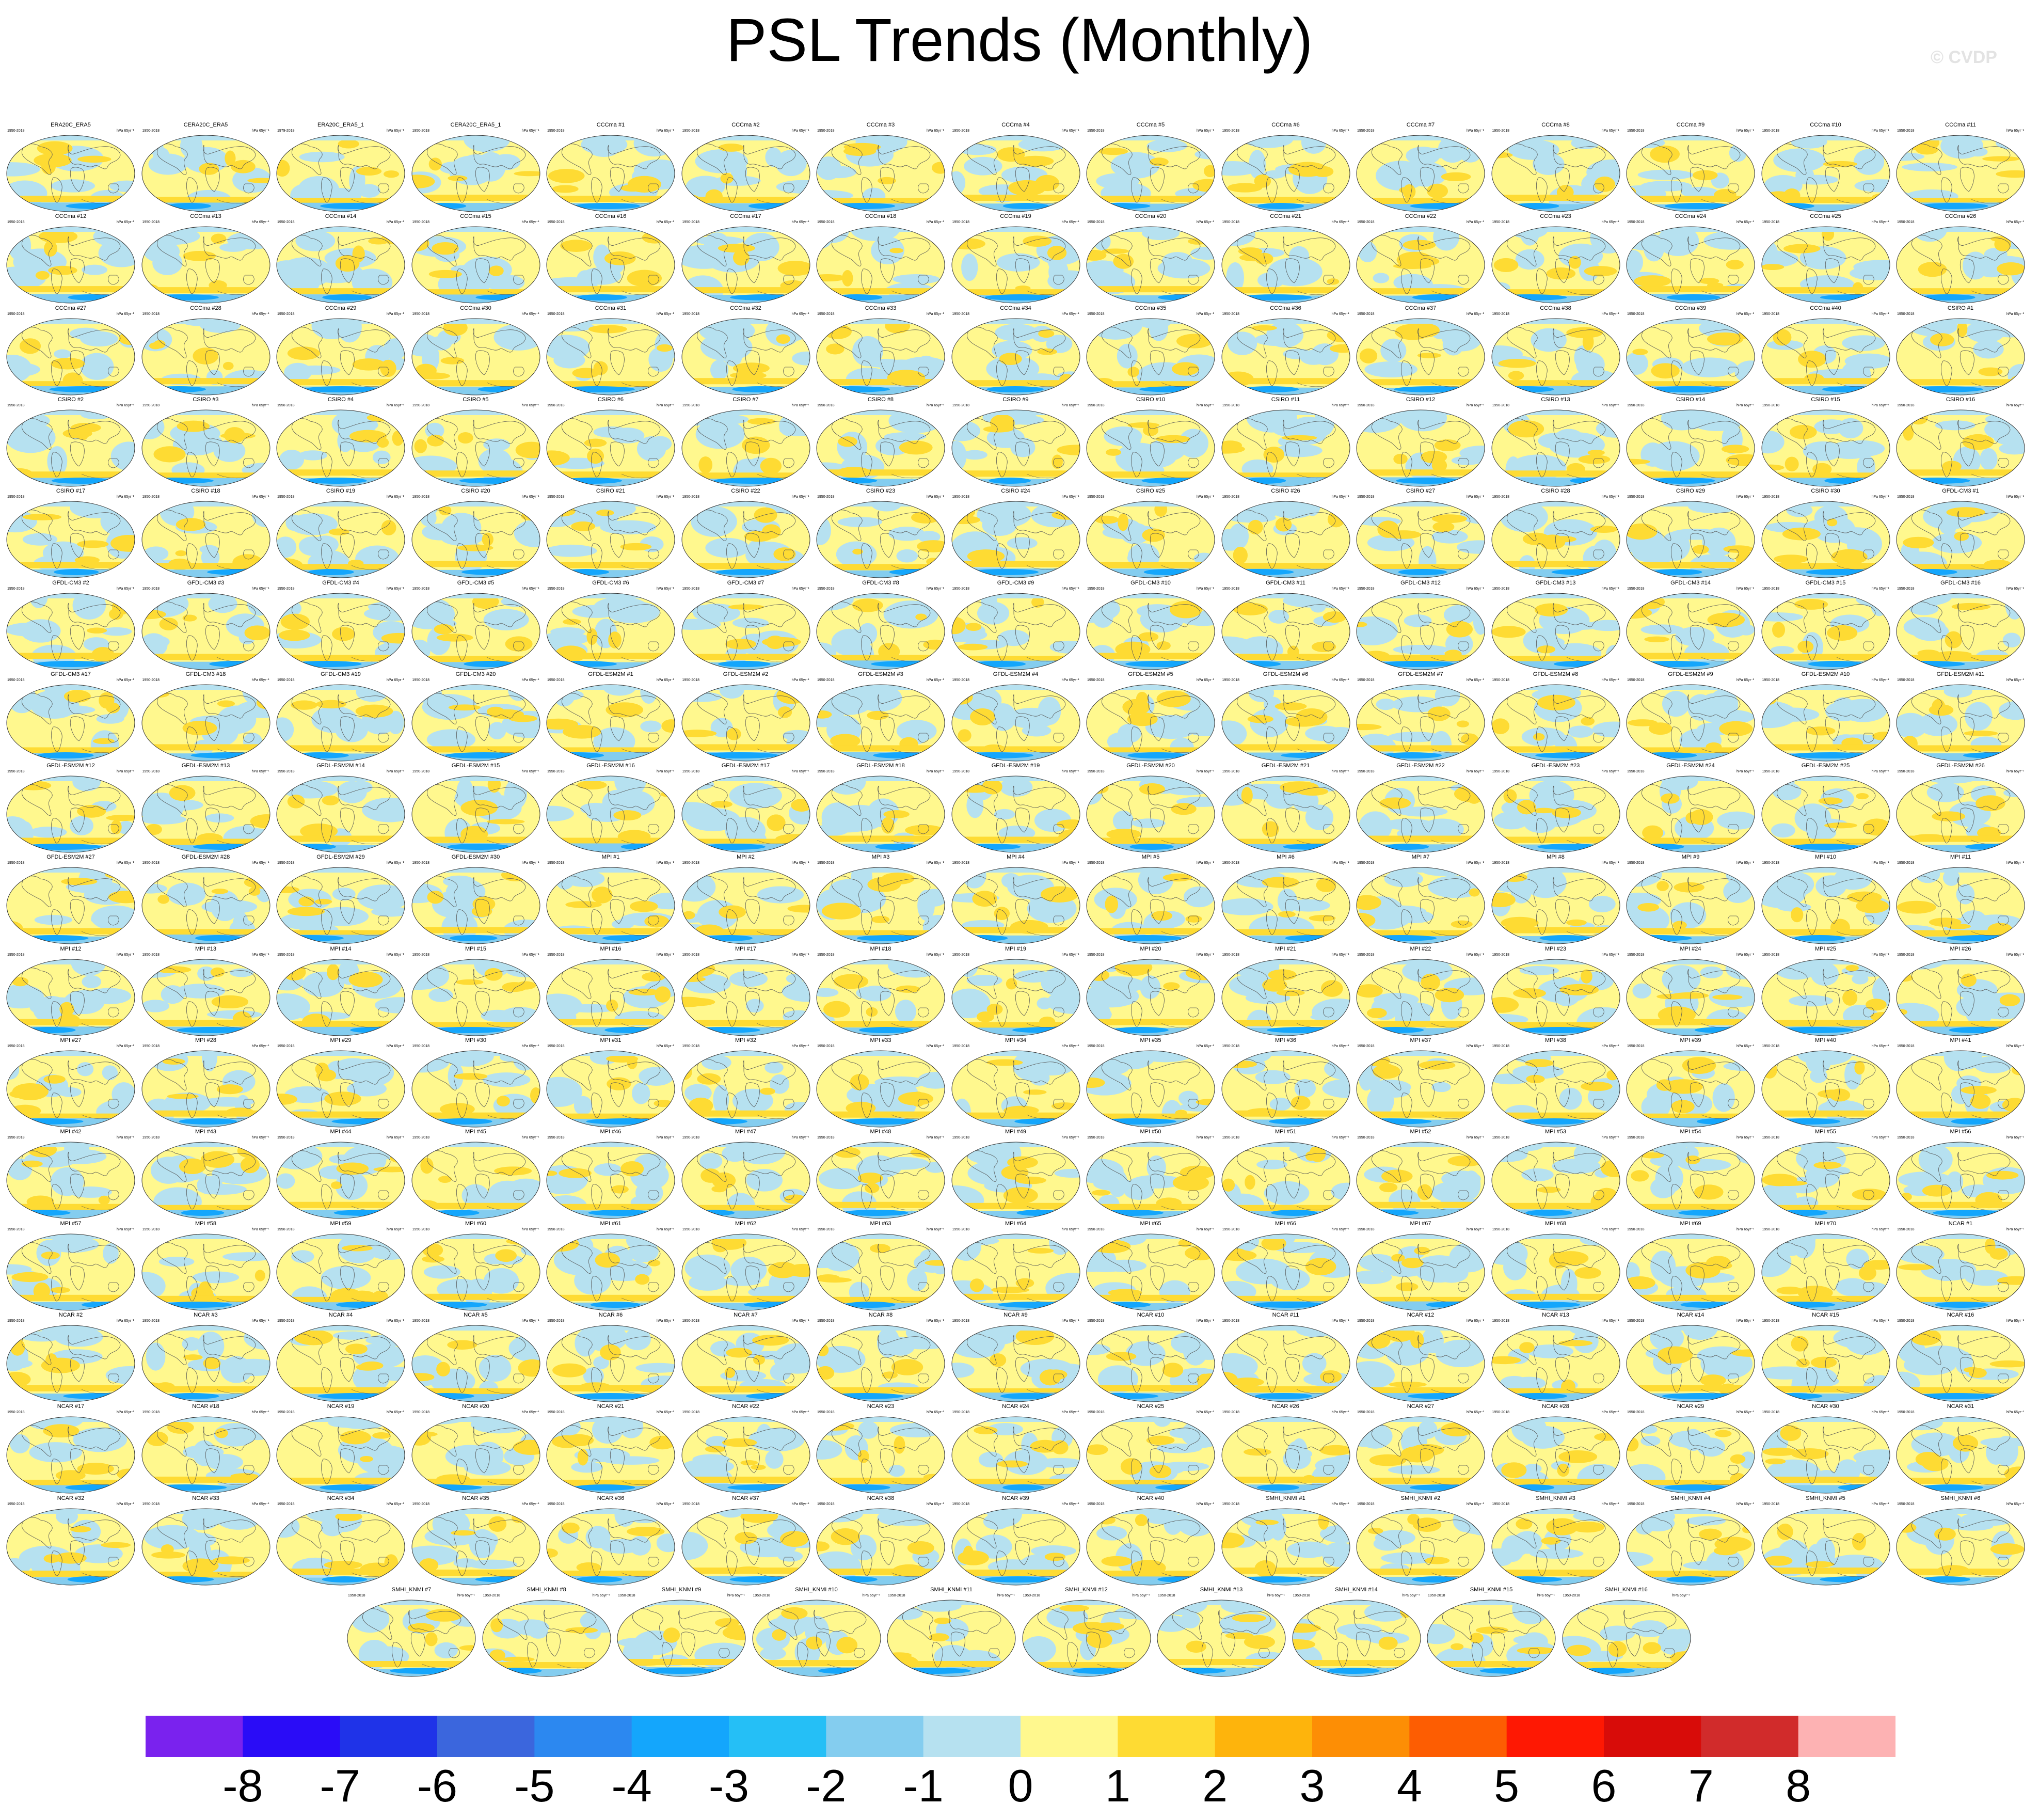  What do you see at coordinates (476, 1498) in the screenshot?
I see `panel-title: NCAR #35` at bounding box center [476, 1498].